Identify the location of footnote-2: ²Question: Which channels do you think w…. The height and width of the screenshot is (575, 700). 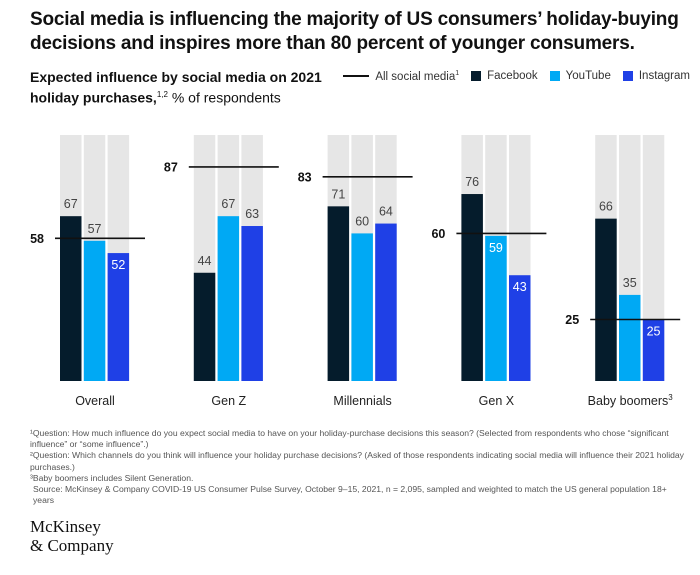
(357, 461).